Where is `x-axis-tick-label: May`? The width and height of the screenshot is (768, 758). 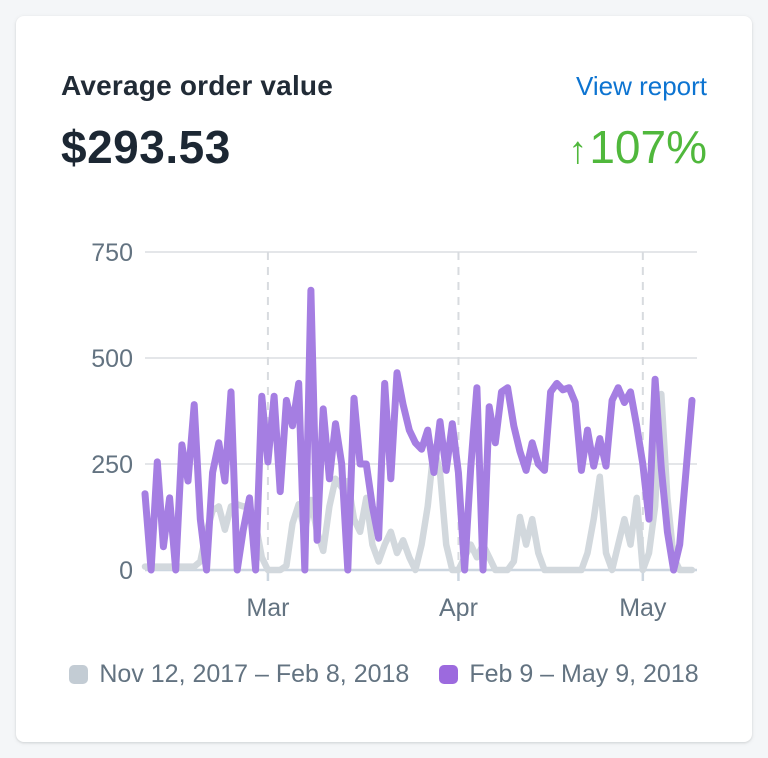
x-axis-tick-label: May is located at coordinates (643, 608).